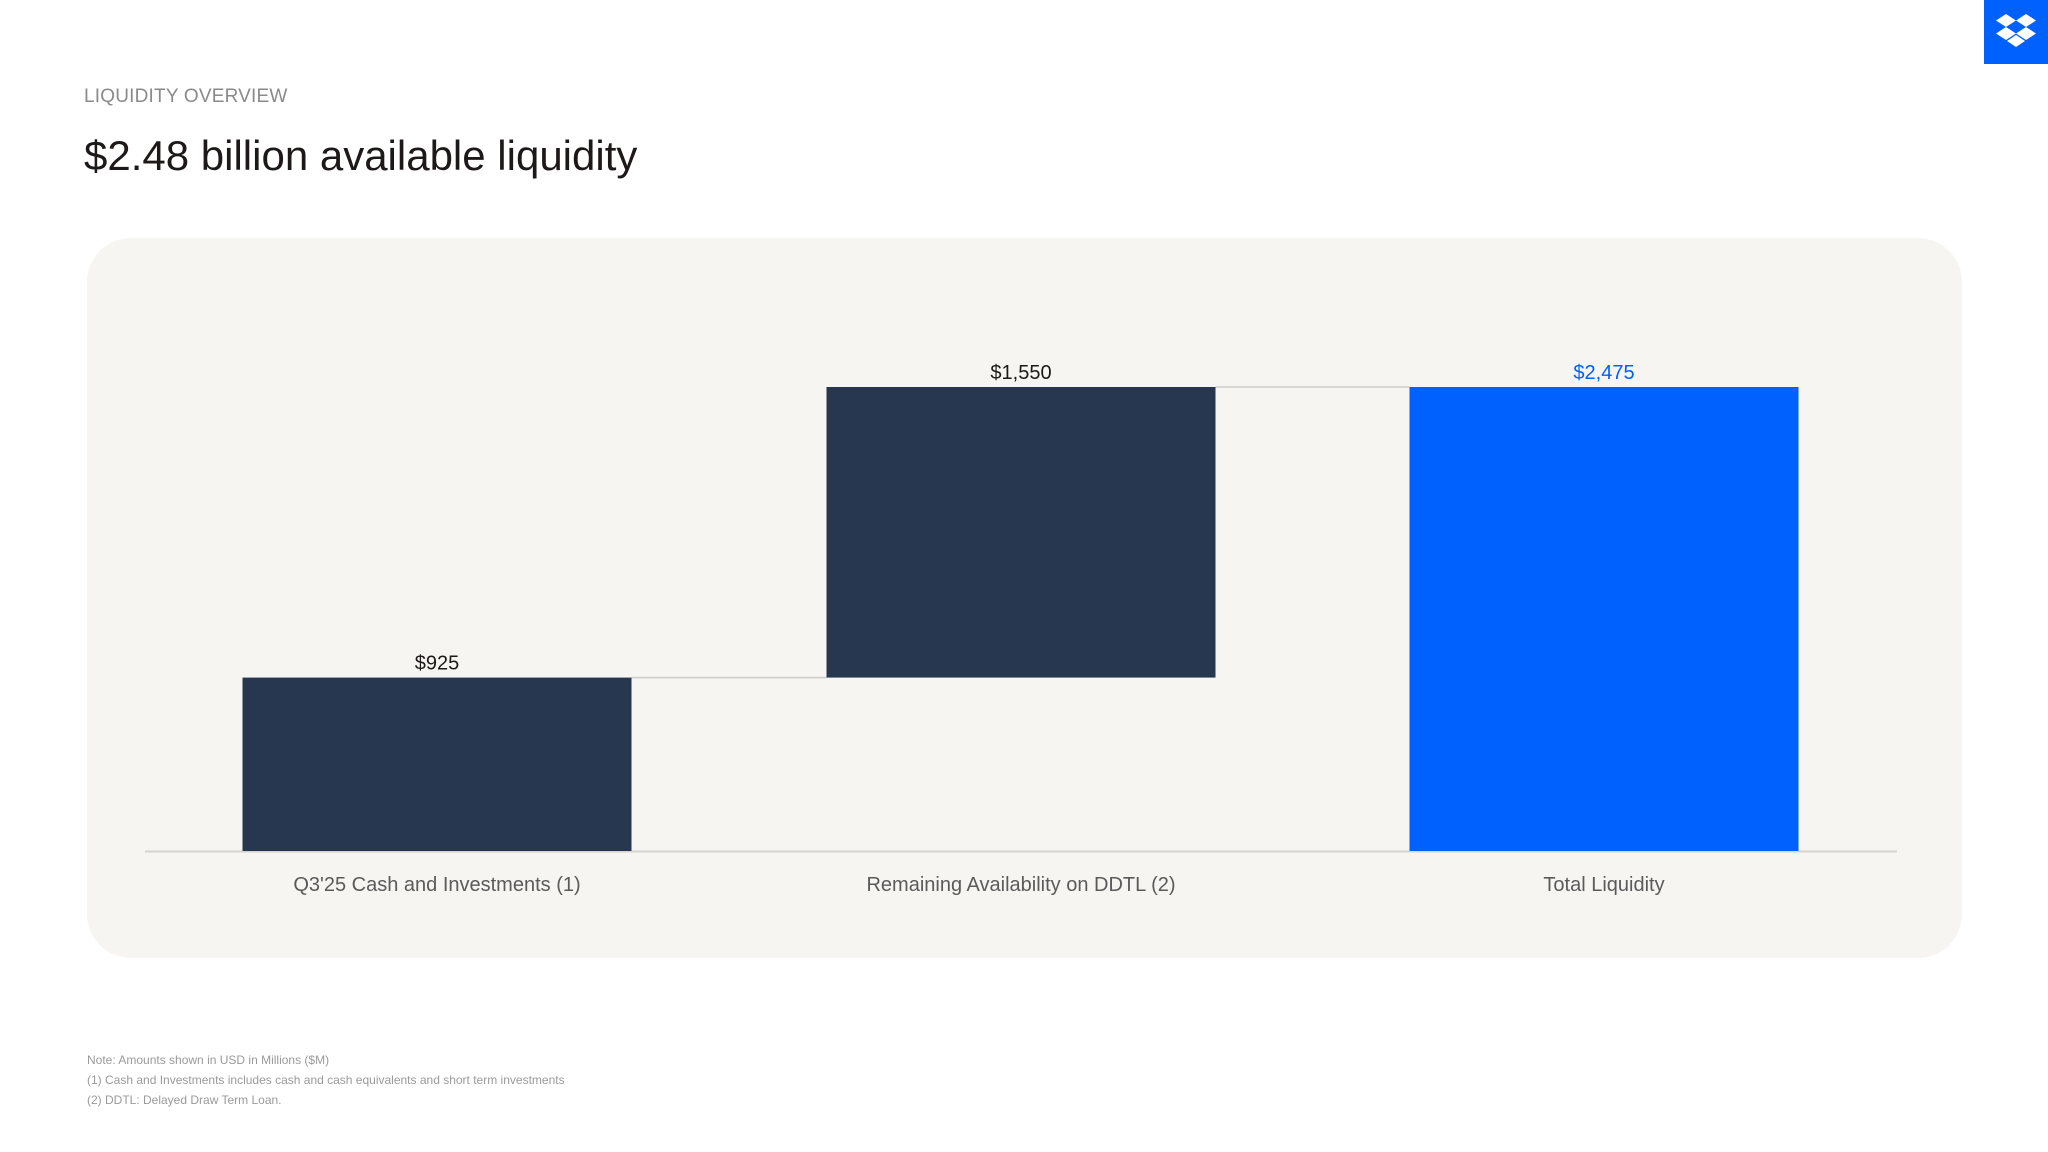 The image size is (2048, 1152). I want to click on category-label-3: Total Liquidity, so click(1603, 885).